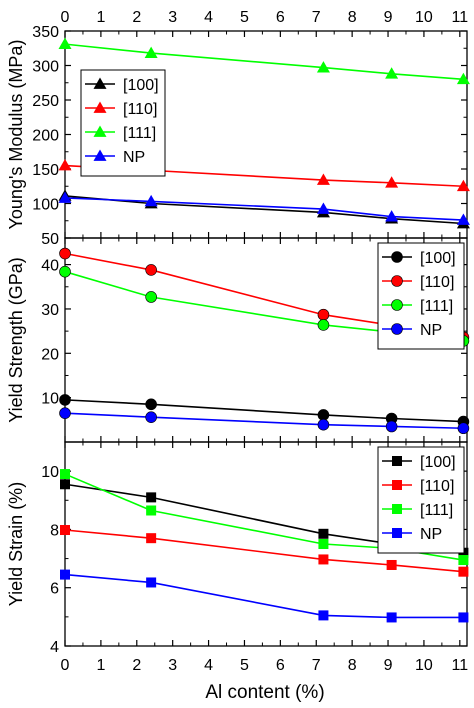  Describe the element at coordinates (65, 665) in the screenshot. I see `x-tick-label: 0` at that location.